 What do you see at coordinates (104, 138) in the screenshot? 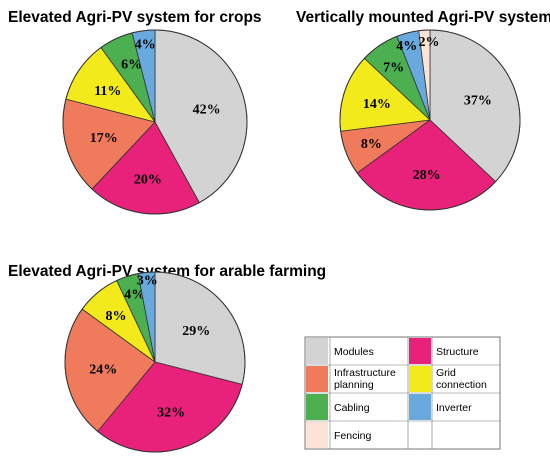
I see `slice-label-infrastructure-planning: 17%` at bounding box center [104, 138].